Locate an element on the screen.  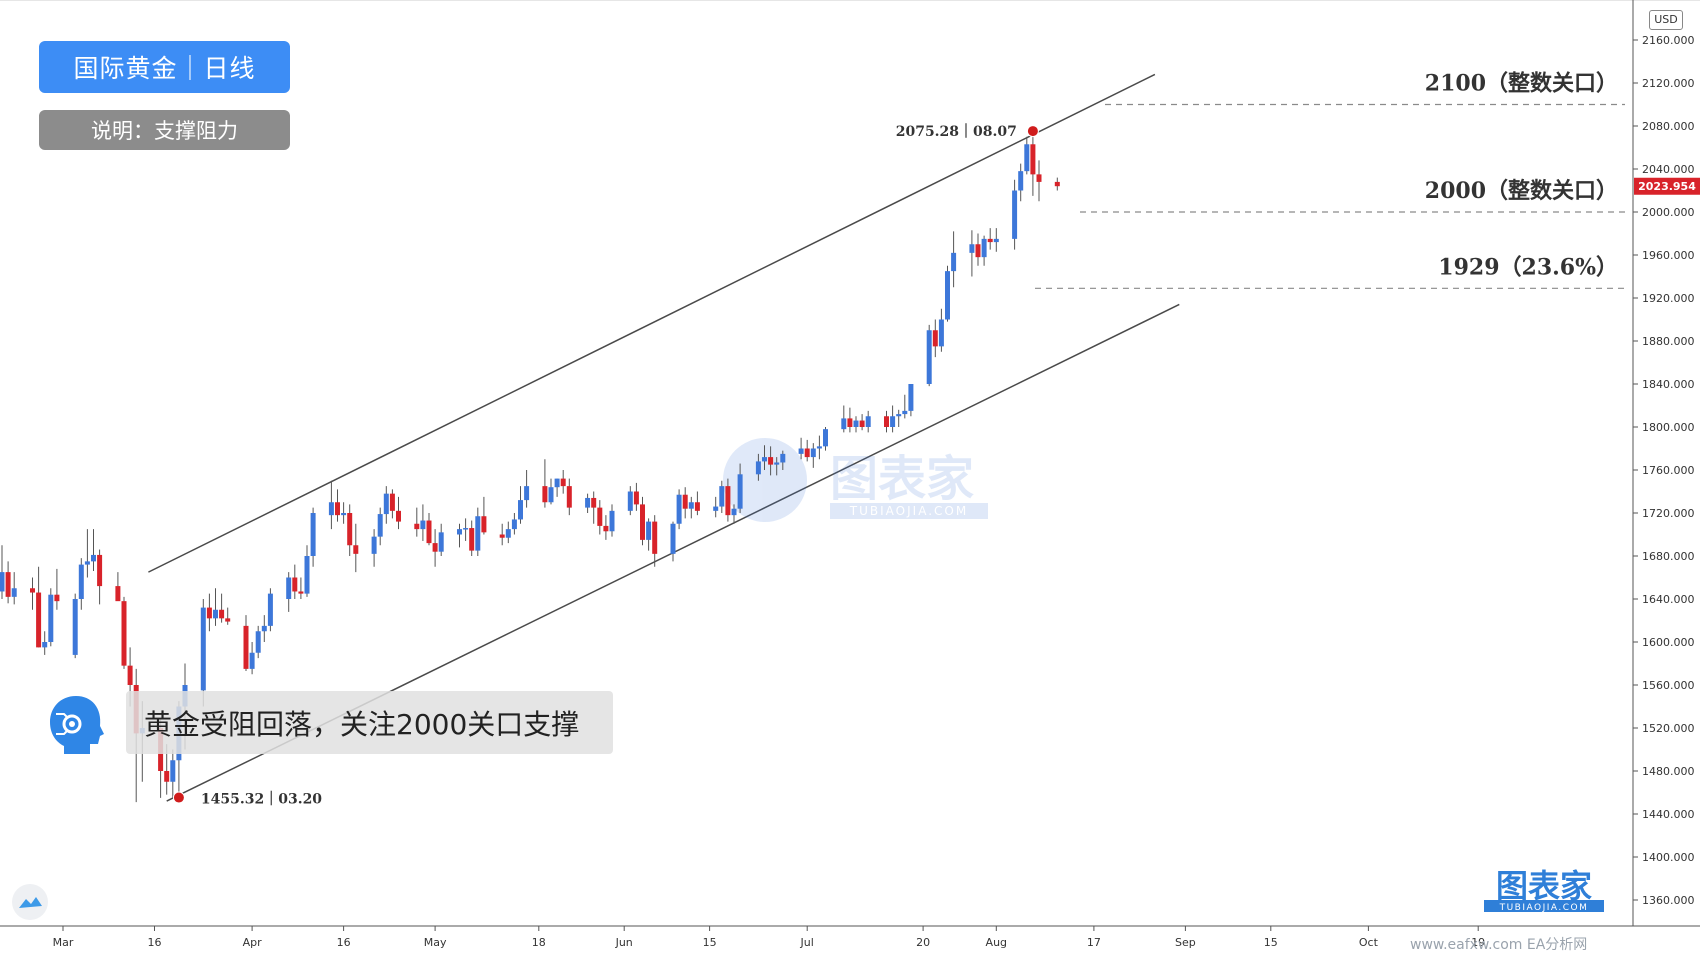
currency-label: USD is located at coordinates (1666, 20).